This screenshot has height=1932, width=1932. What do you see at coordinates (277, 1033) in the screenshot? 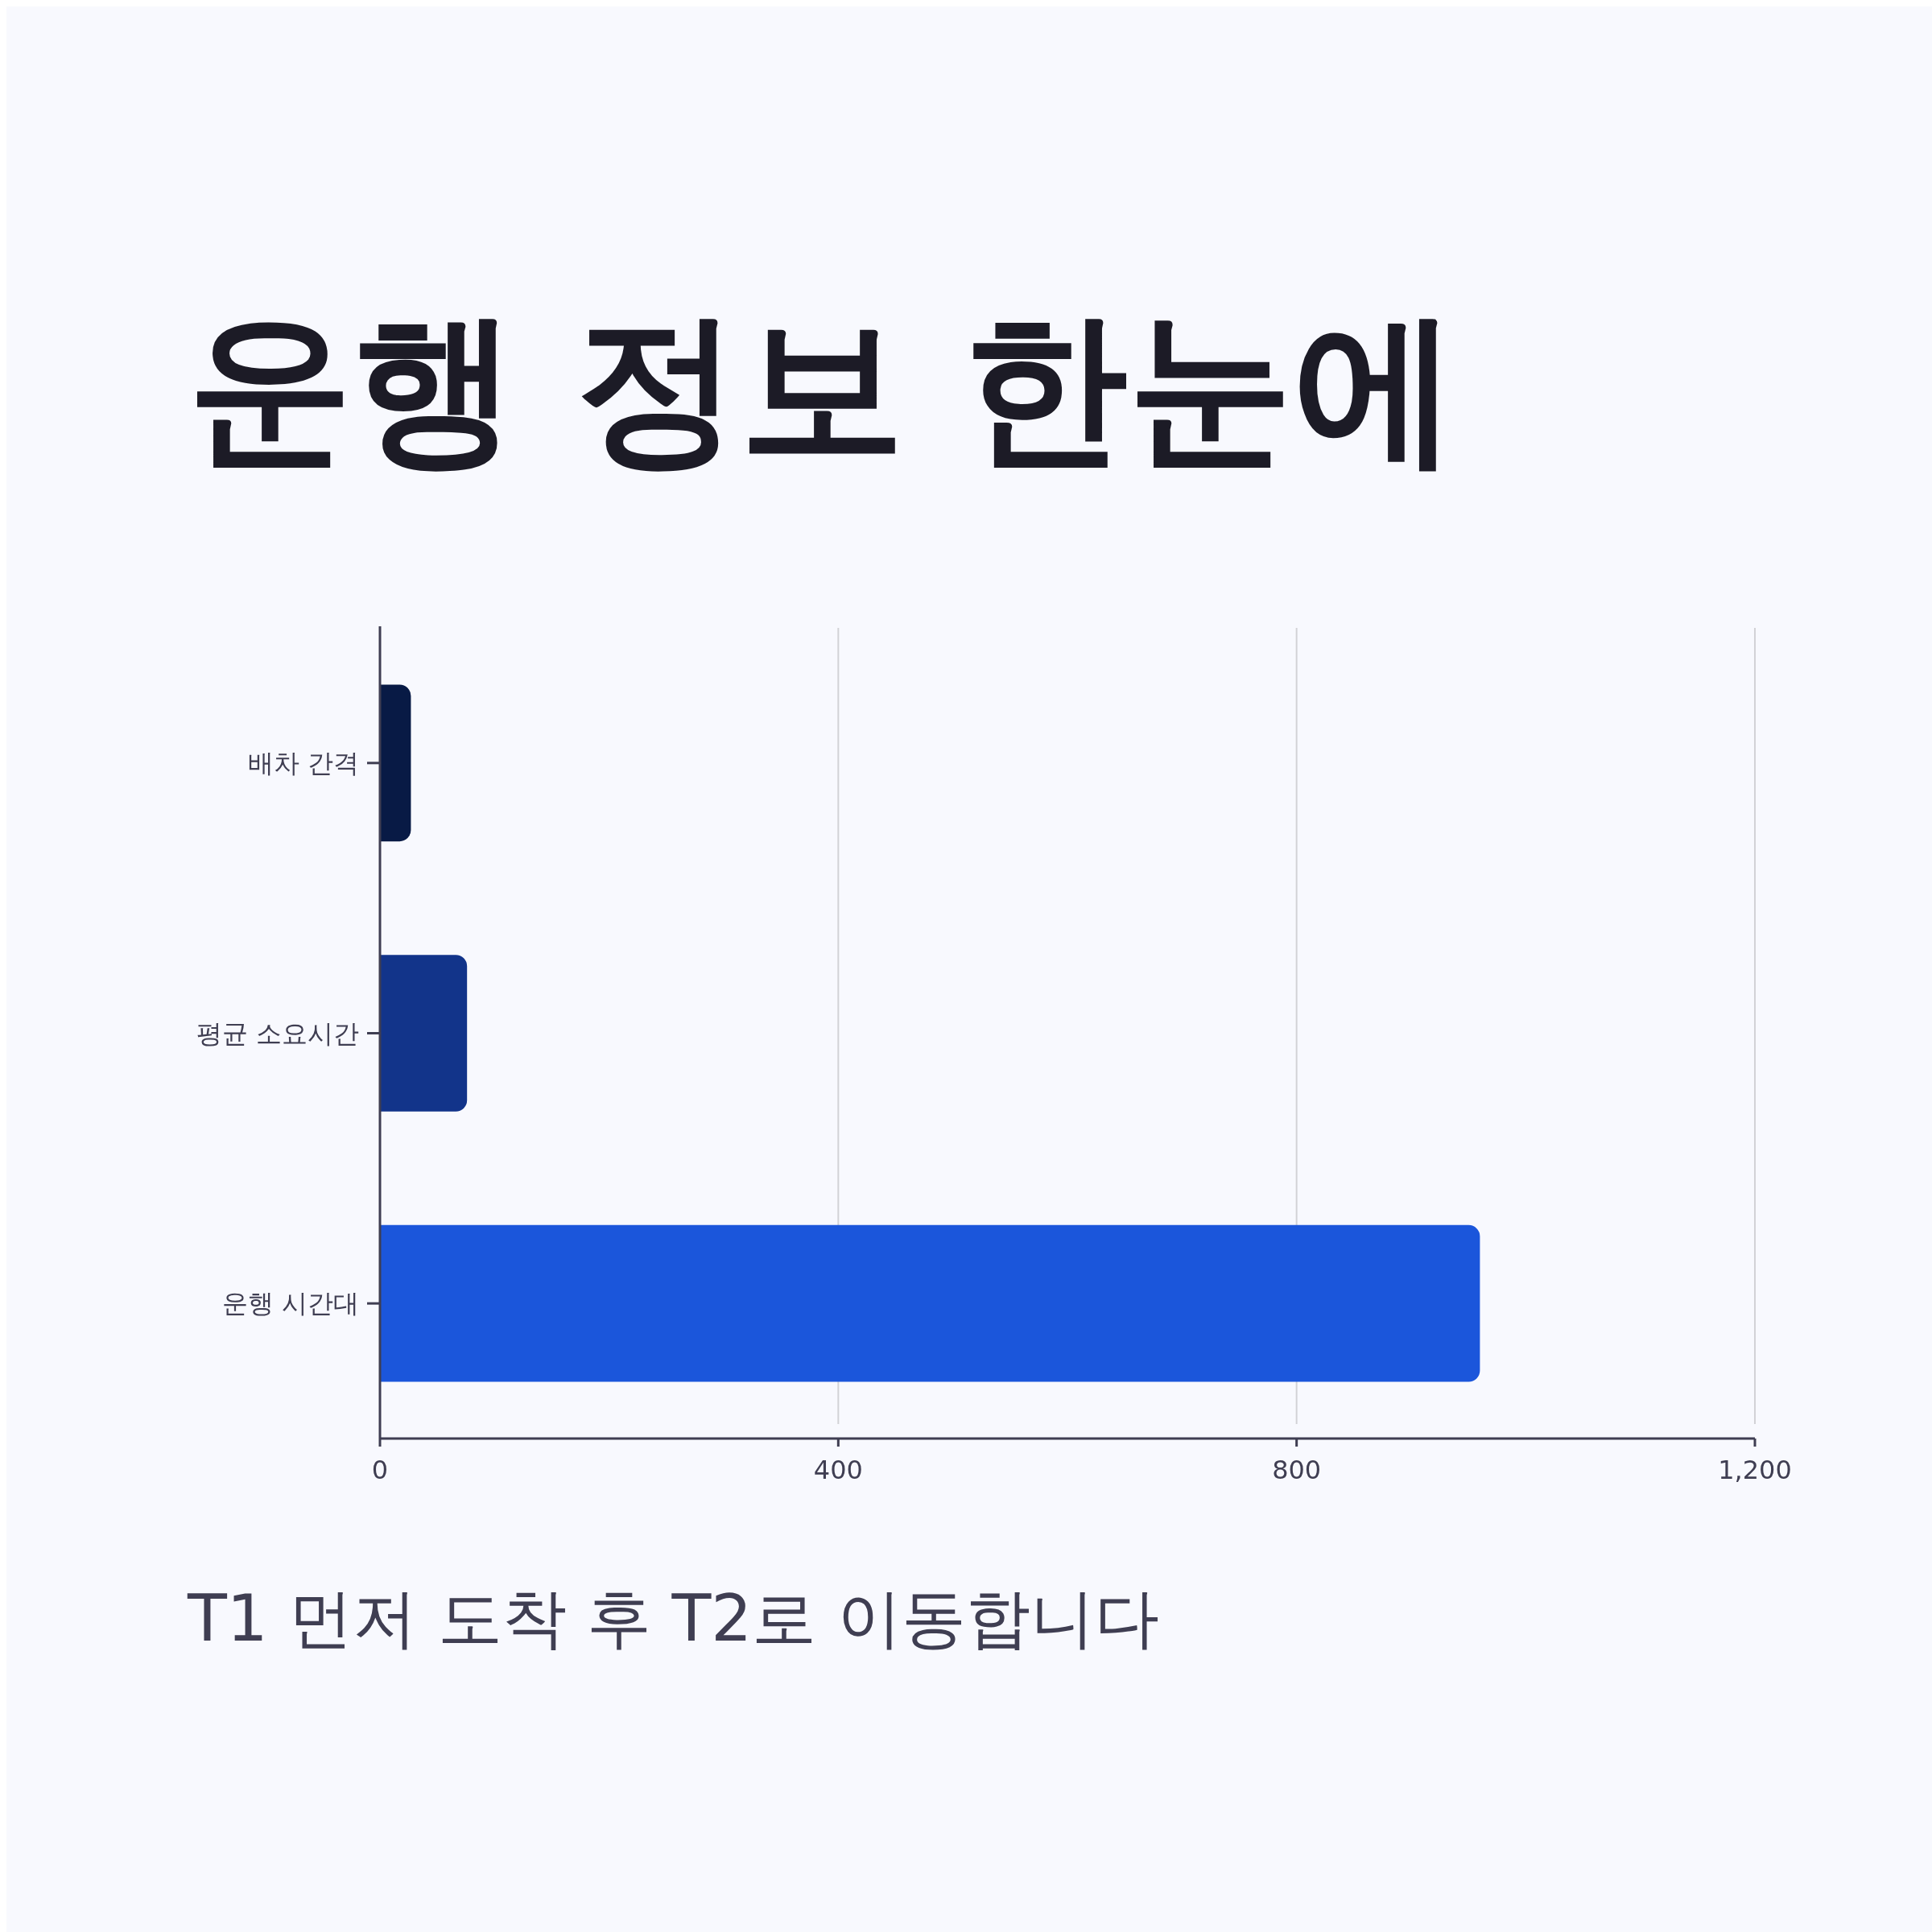
I see `y-tick-label: 평균 소요시간` at bounding box center [277, 1033].